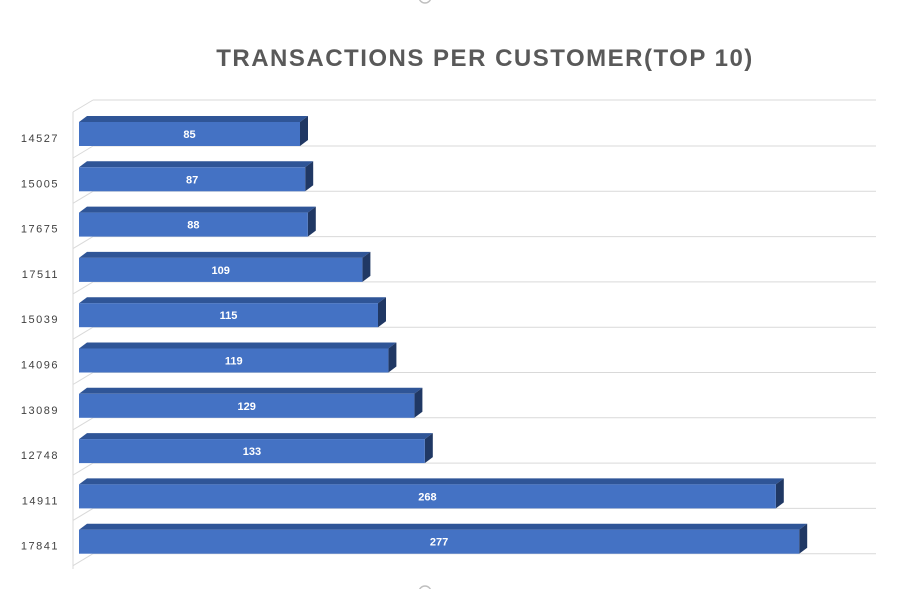 This screenshot has width=911, height=589. I want to click on category-tick-label: 14911, so click(40, 501).